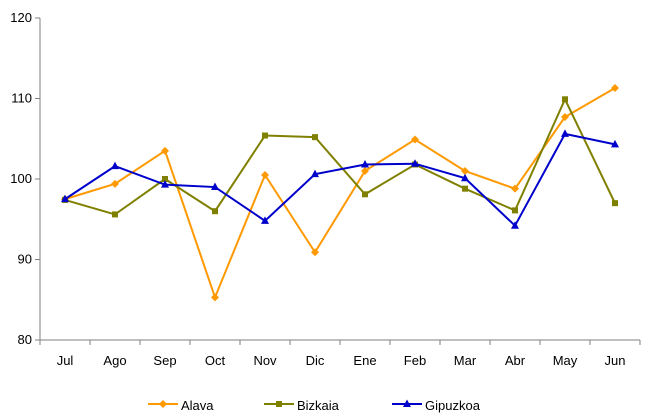 The image size is (650, 420). What do you see at coordinates (453, 405) in the screenshot?
I see `legend-label-gipuzkoa: Gipuzkoa` at bounding box center [453, 405].